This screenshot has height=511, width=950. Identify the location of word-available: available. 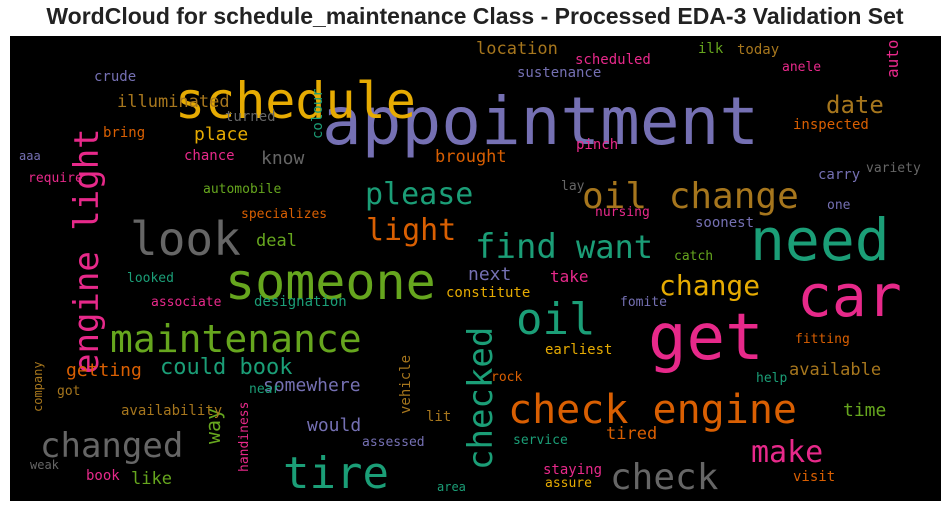
(835, 370).